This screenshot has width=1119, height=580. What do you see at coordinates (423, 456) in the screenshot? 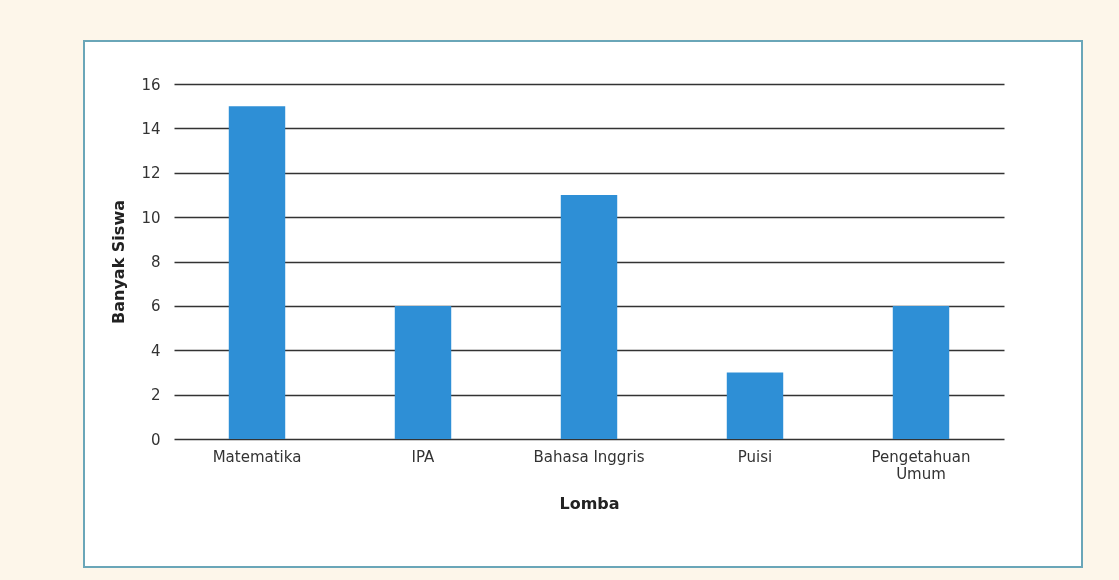
I see `x-tick-label: IPA` at bounding box center [423, 456].